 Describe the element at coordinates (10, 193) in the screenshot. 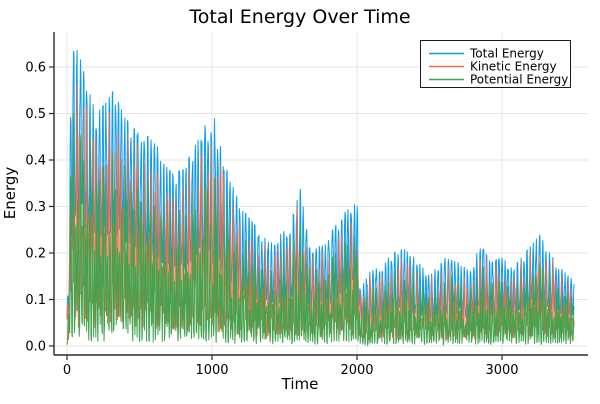

I see `y-axis-label: Energy` at that location.